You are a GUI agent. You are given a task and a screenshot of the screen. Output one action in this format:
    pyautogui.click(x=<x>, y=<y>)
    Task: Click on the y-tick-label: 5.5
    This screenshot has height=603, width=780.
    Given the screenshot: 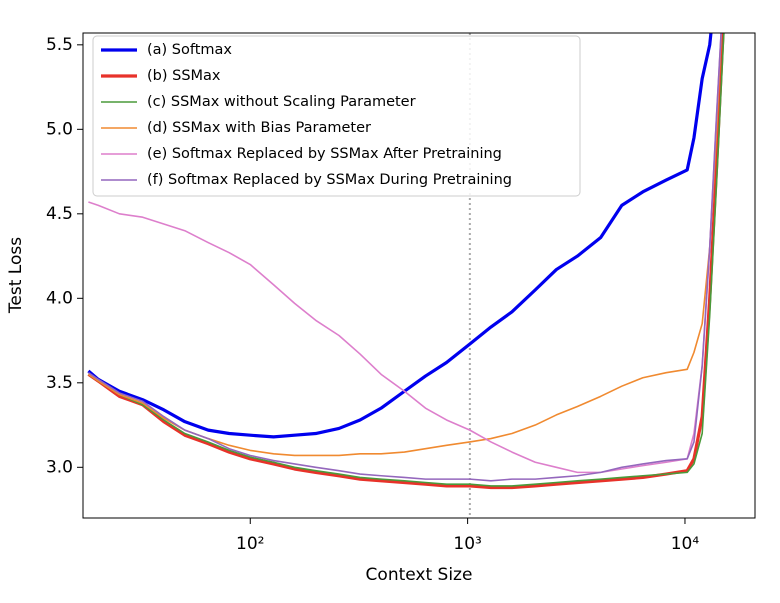 What is the action you would take?
    pyautogui.click(x=59, y=45)
    